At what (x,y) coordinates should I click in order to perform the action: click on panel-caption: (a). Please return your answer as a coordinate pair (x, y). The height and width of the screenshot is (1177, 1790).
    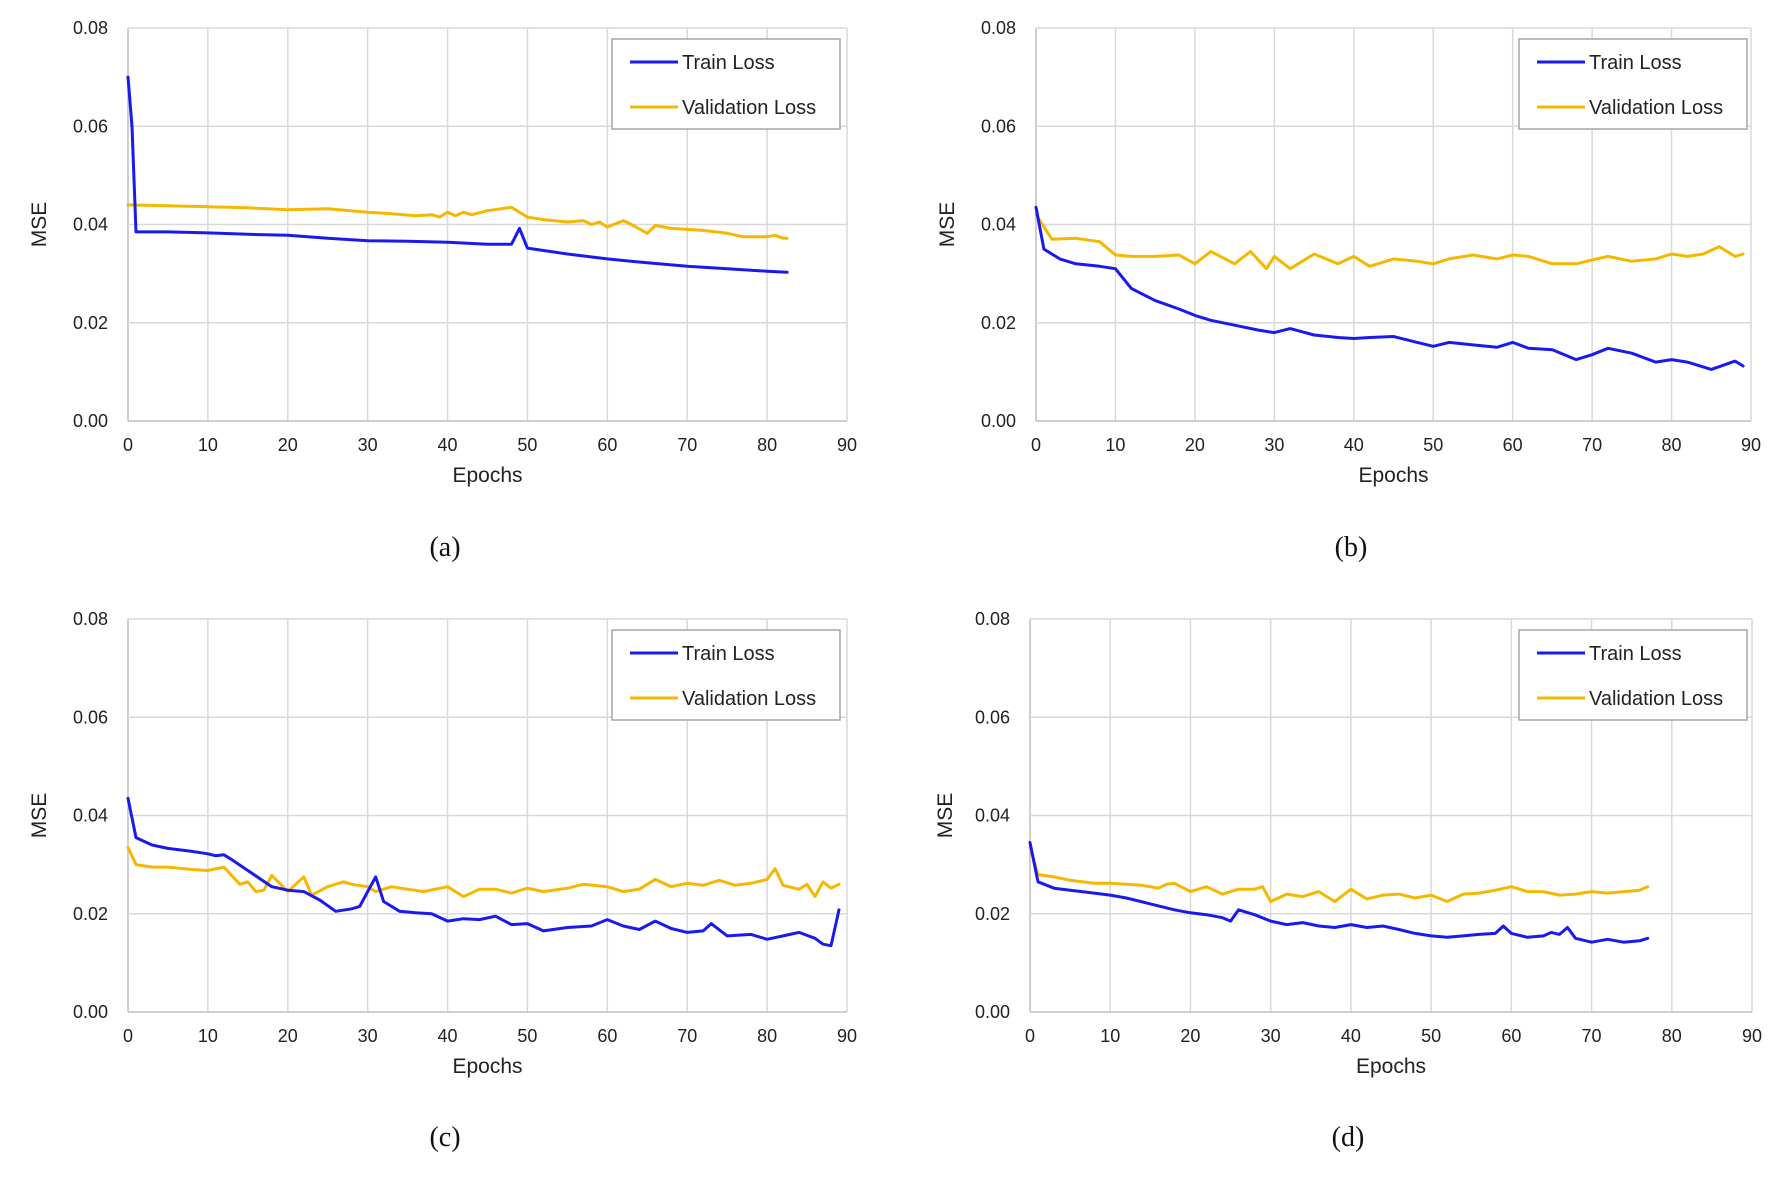
    Looking at the image, I should click on (444, 547).